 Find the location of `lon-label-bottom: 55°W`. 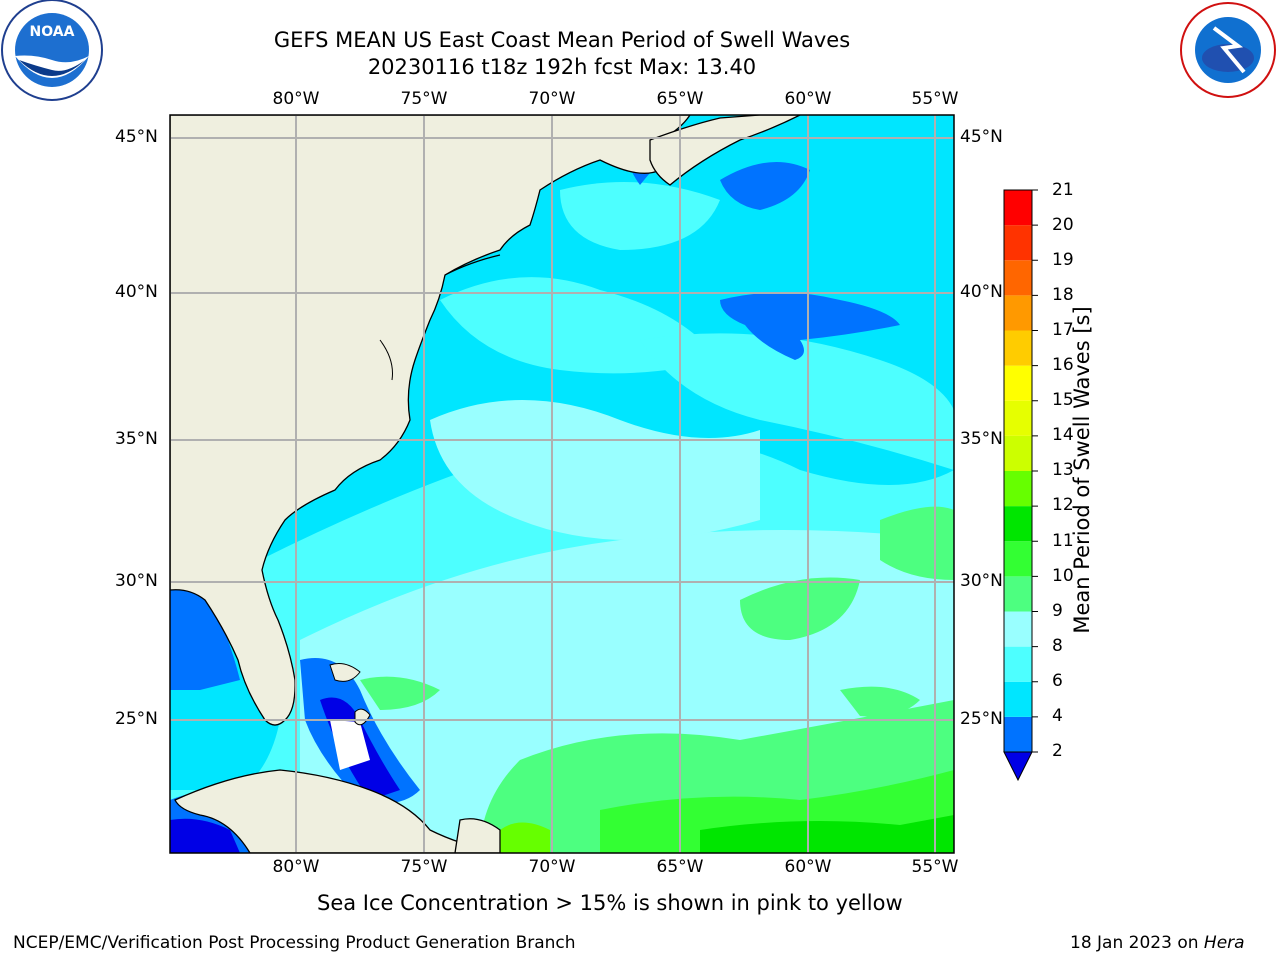

lon-label-bottom: 55°W is located at coordinates (935, 867).